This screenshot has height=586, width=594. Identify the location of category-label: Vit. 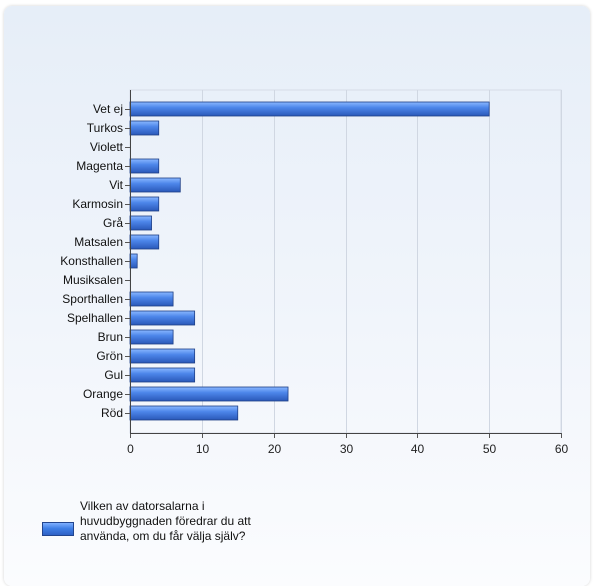
(116, 185).